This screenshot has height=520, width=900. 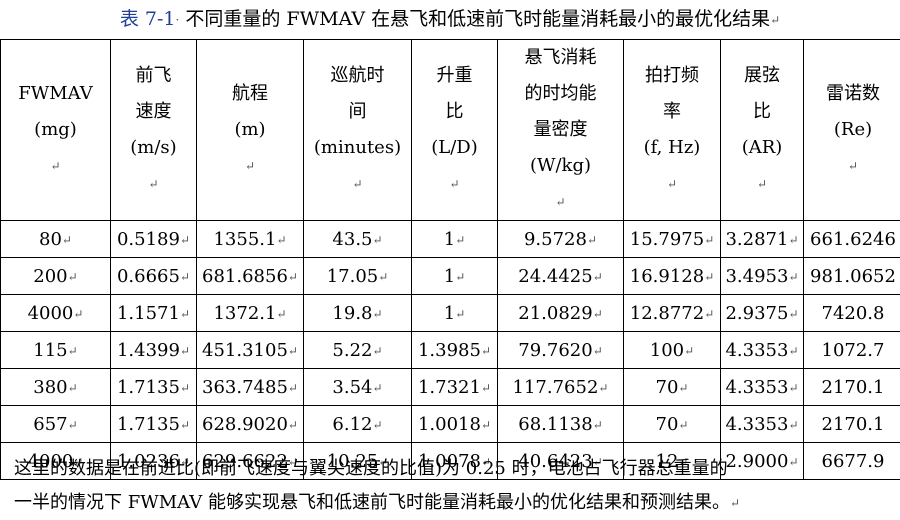 I want to click on header-line: FWMAV, so click(x=55, y=94).